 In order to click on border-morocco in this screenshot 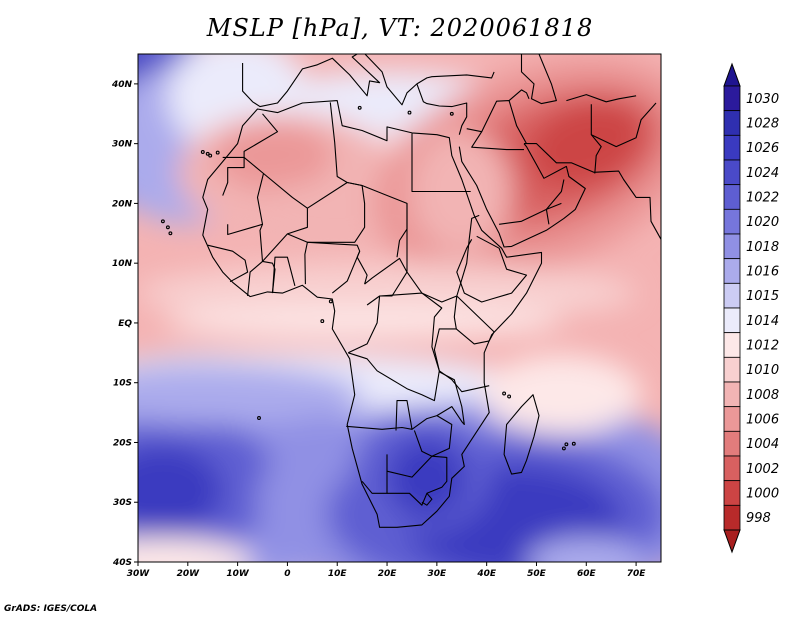, I will do `click(261, 135)`.